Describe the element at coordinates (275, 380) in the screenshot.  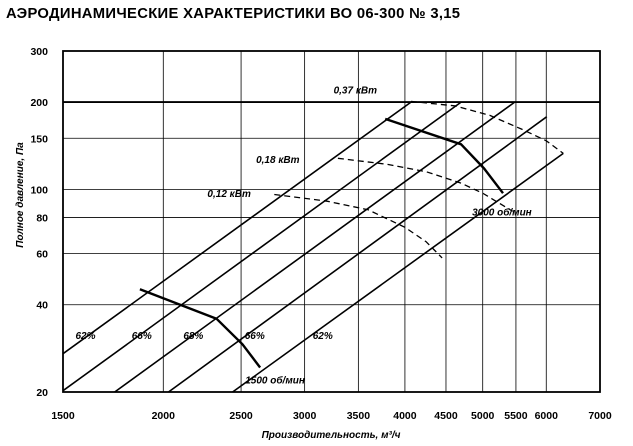
I see `rpm-label: 1500 об/мин` at that location.